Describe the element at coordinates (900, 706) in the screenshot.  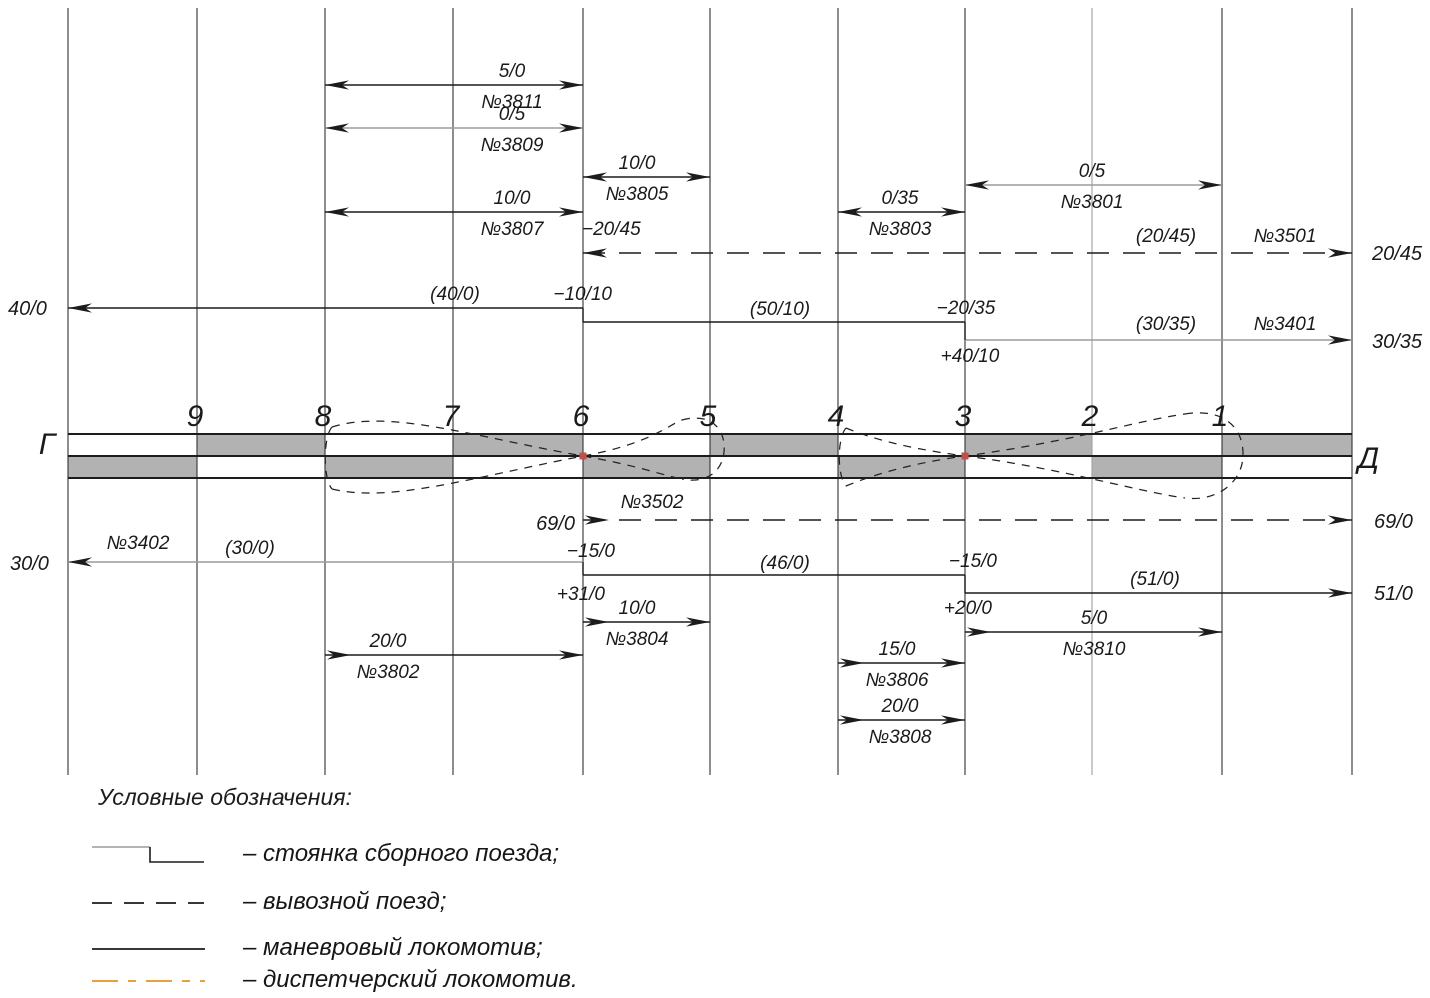
I see `train-3808-load-label: 20/0` at that location.